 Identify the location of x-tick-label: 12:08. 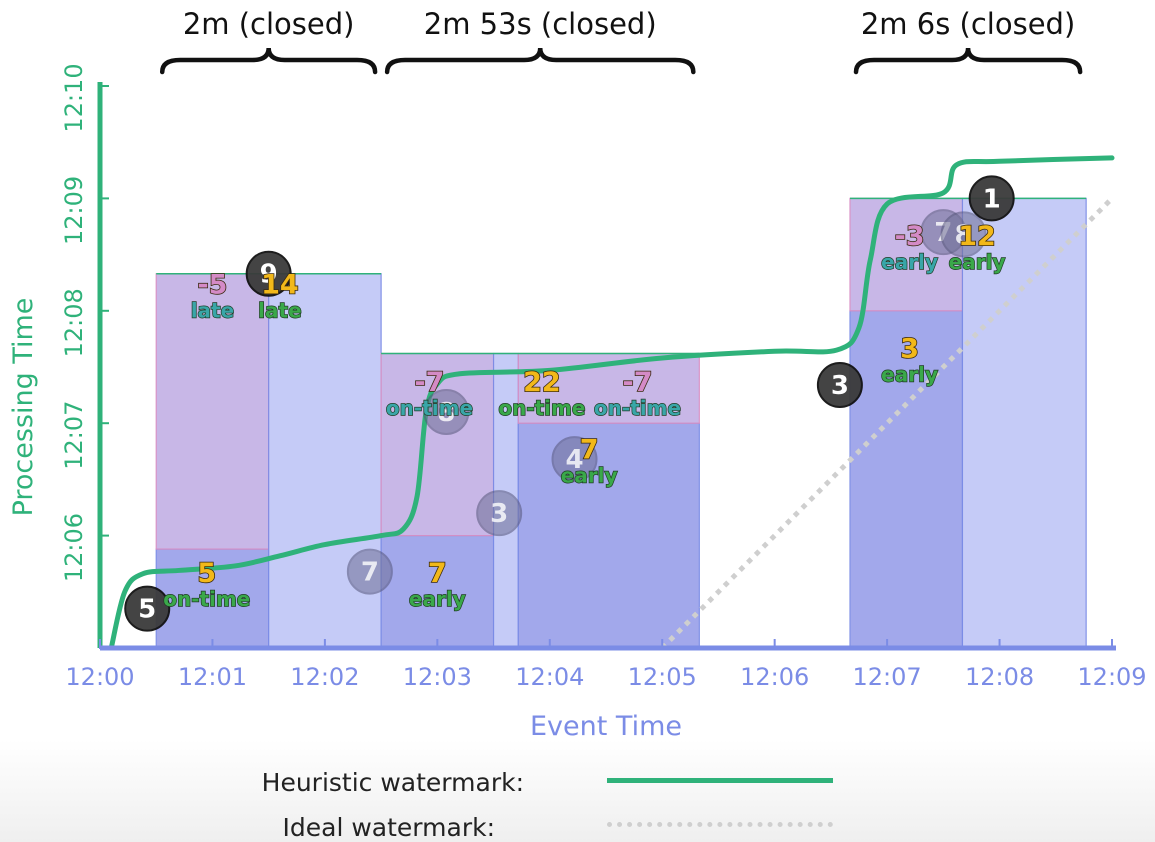
(999, 677).